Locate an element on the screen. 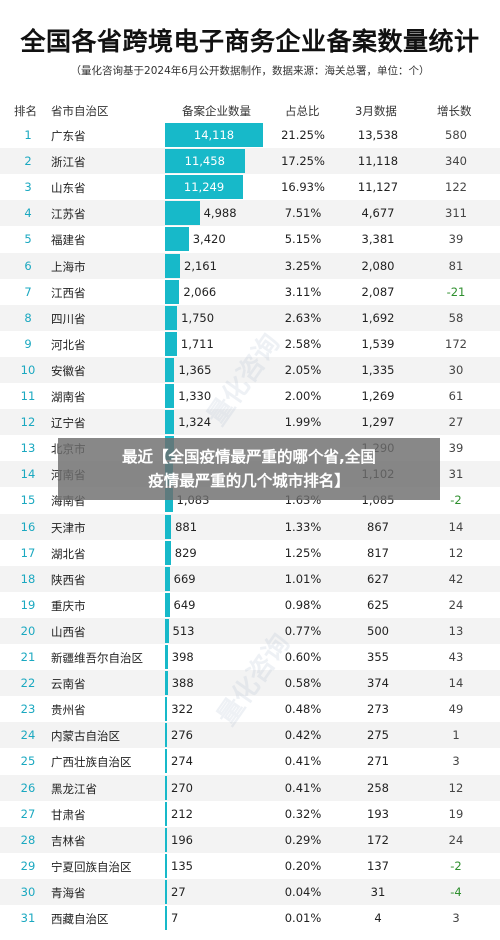 This screenshot has height=940, width=500. growth-cell: 12 is located at coordinates (456, 787).